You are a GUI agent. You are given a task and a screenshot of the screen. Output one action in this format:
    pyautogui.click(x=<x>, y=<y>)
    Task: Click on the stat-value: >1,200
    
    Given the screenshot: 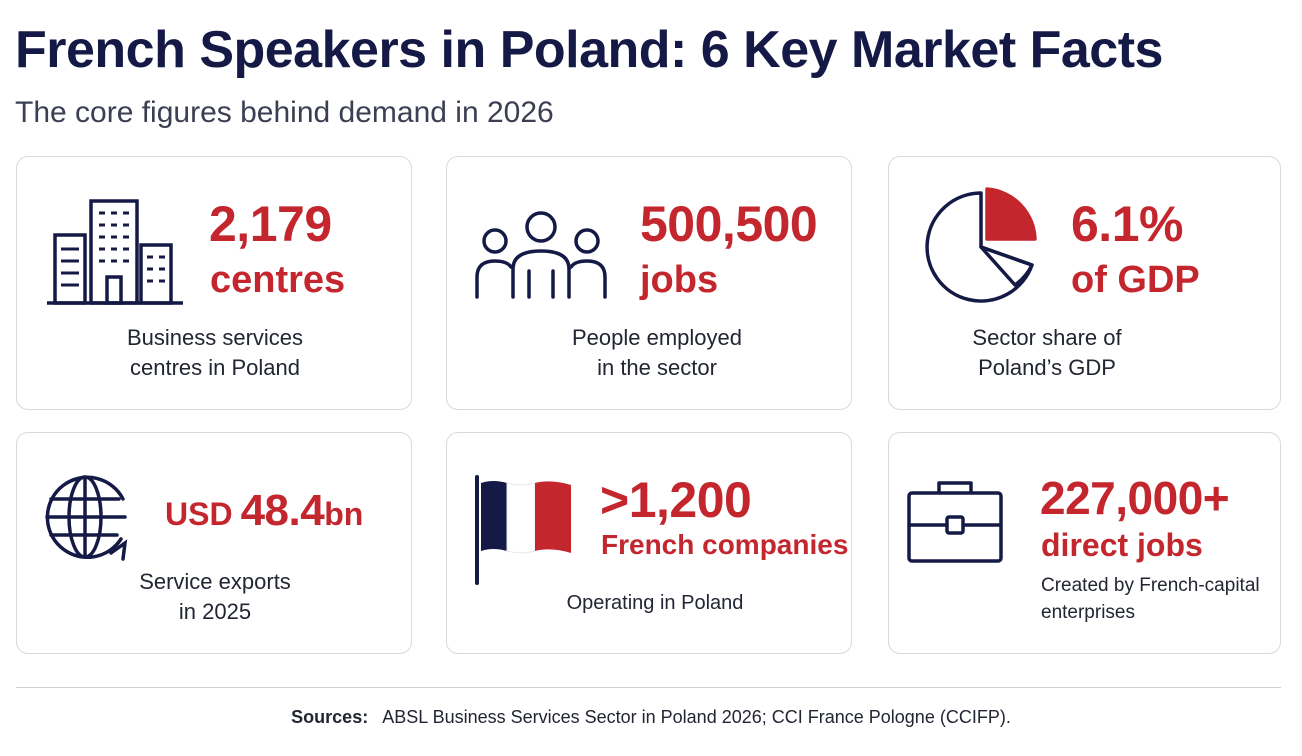 What is the action you would take?
    pyautogui.click(x=676, y=500)
    